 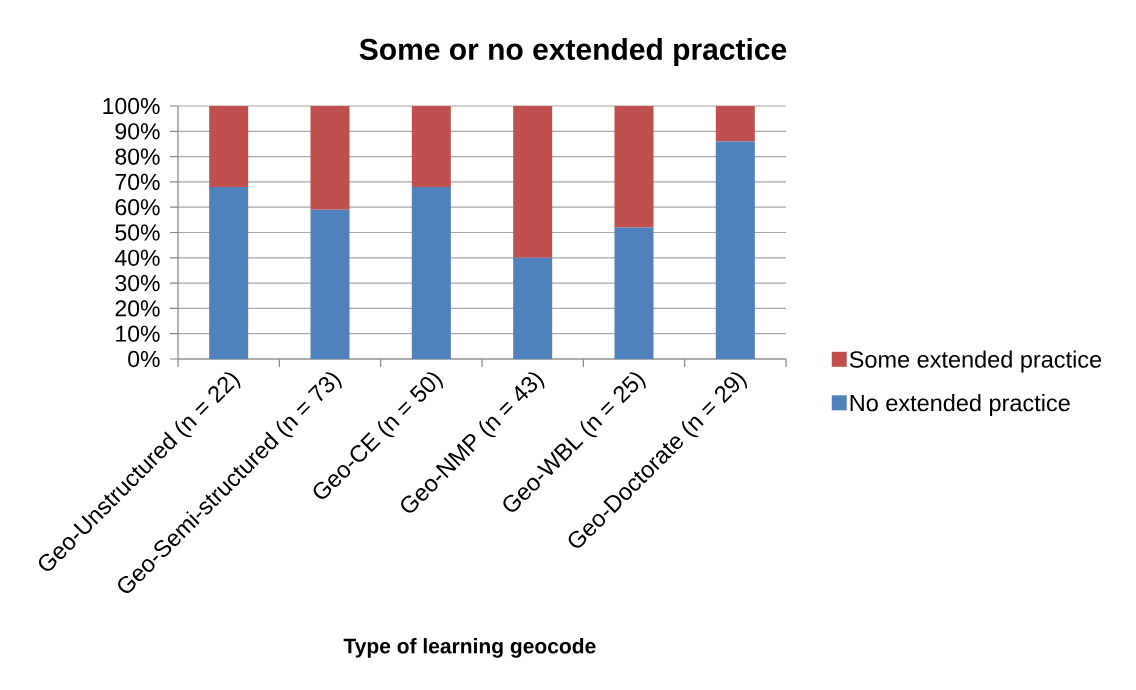 What do you see at coordinates (573, 52) in the screenshot?
I see `chart-title: Some or no extended practice` at bounding box center [573, 52].